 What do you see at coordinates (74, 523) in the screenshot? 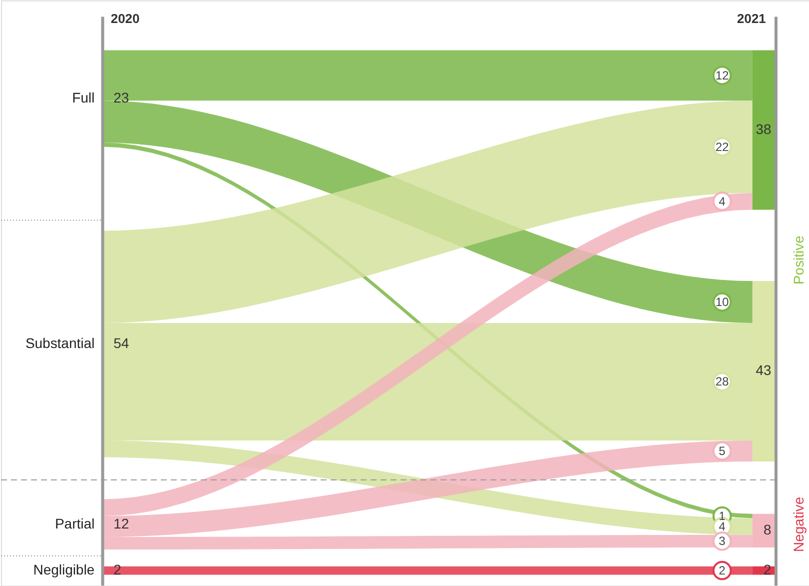
I see `category-label: Partial` at bounding box center [74, 523].